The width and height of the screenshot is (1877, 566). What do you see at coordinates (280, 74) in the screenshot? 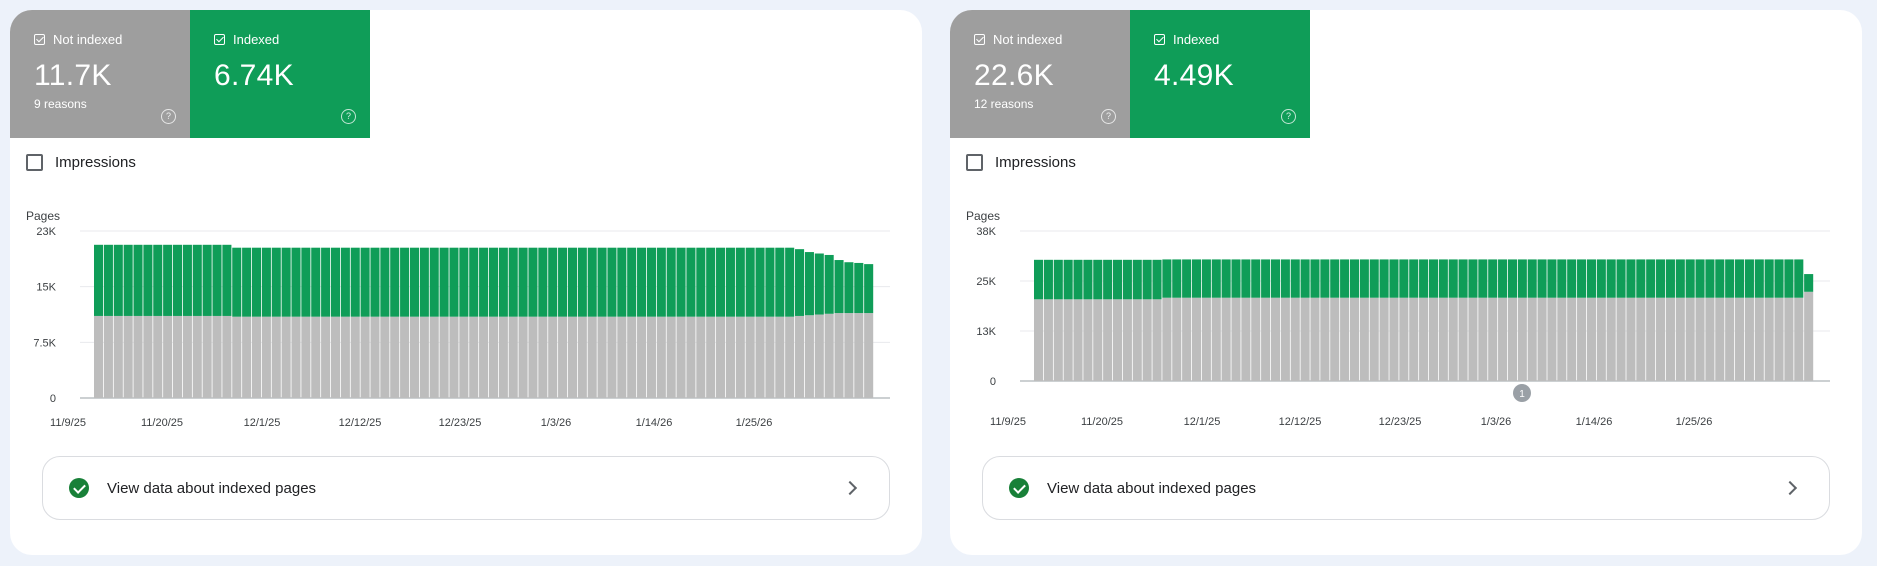
I see `indexed-tile: Indexed 6.74K ?` at bounding box center [280, 74].